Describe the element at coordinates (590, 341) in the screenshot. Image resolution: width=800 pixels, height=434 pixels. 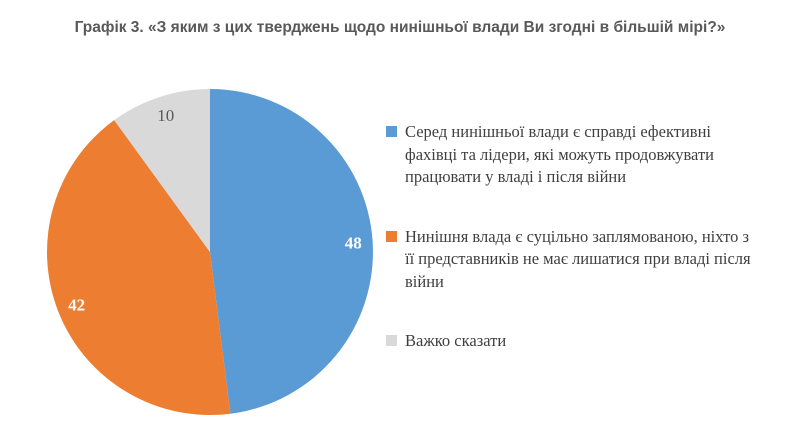
I see `legend-item: Важко сказати` at that location.